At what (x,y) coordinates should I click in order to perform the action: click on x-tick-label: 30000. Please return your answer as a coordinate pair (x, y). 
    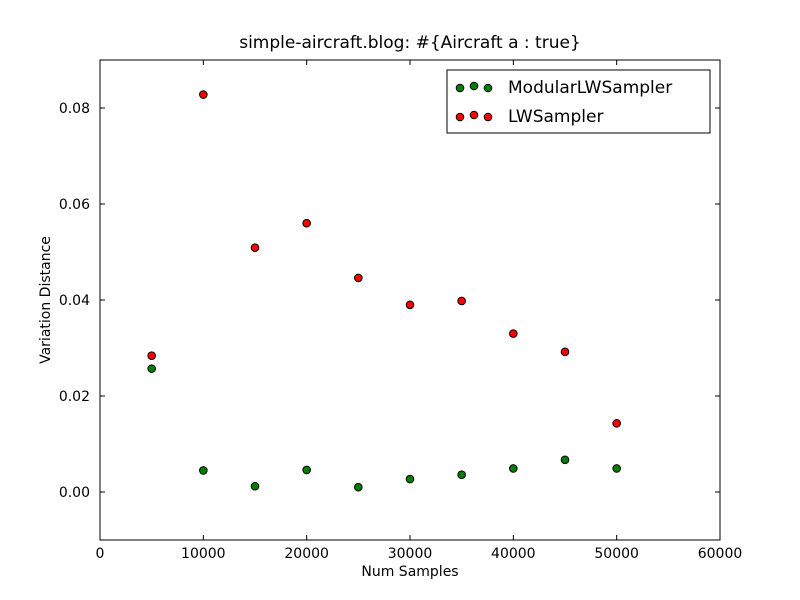
    Looking at the image, I should click on (410, 554).